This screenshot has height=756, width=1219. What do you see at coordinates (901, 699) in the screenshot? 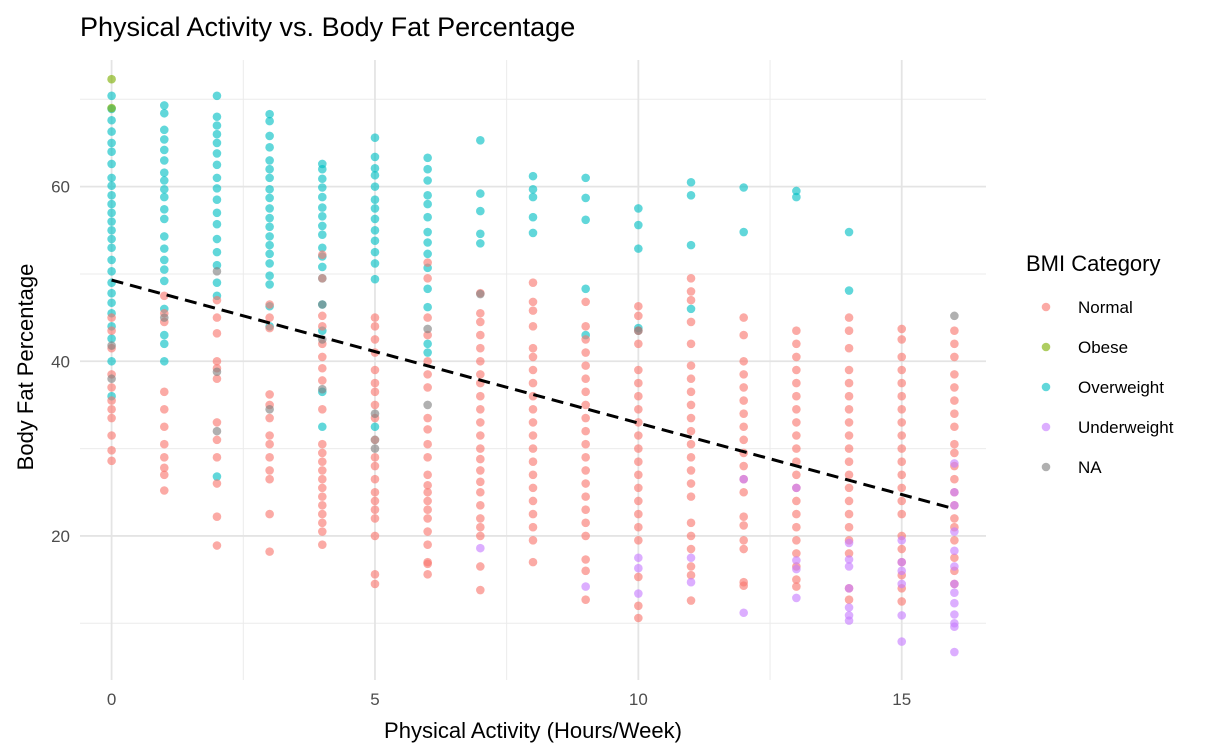
I see `x-tick-label: 15` at bounding box center [901, 699].